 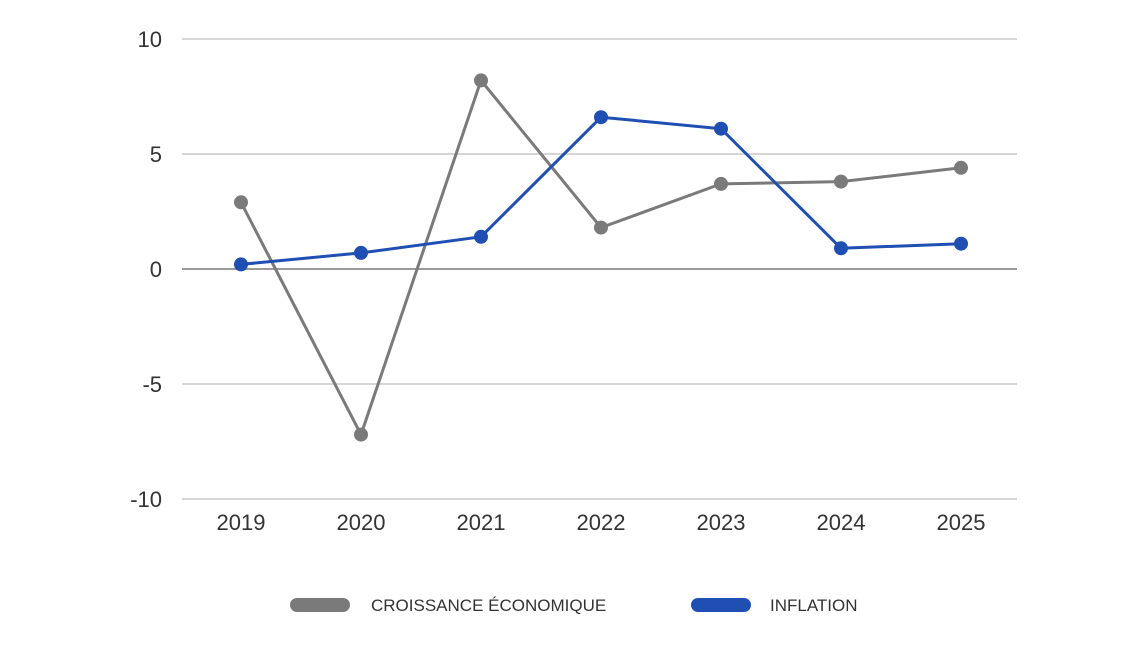 What do you see at coordinates (361, 522) in the screenshot?
I see `x-tick-label: 2020` at bounding box center [361, 522].